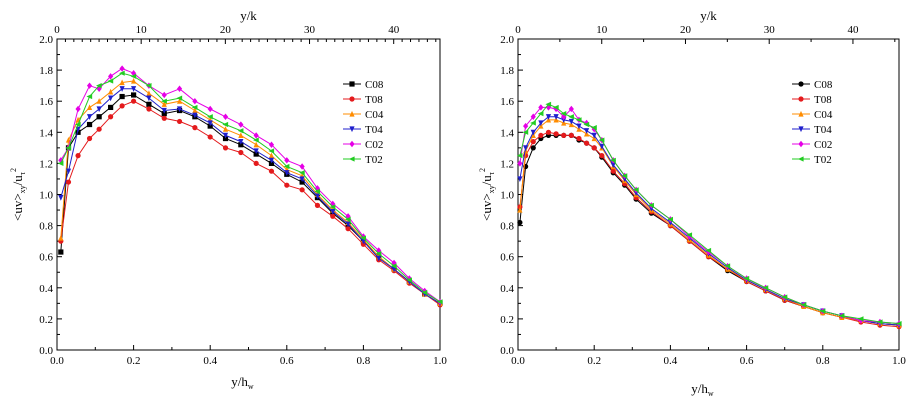  What do you see at coordinates (46, 102) in the screenshot?
I see `y-tick-label: 1.6` at bounding box center [46, 102].